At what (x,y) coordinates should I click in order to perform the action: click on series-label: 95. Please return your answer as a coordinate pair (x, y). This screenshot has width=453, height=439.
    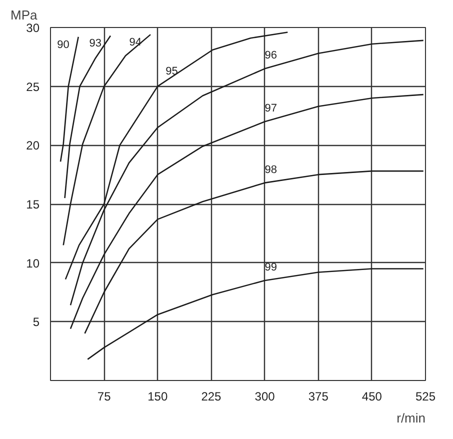
    Looking at the image, I should click on (172, 71).